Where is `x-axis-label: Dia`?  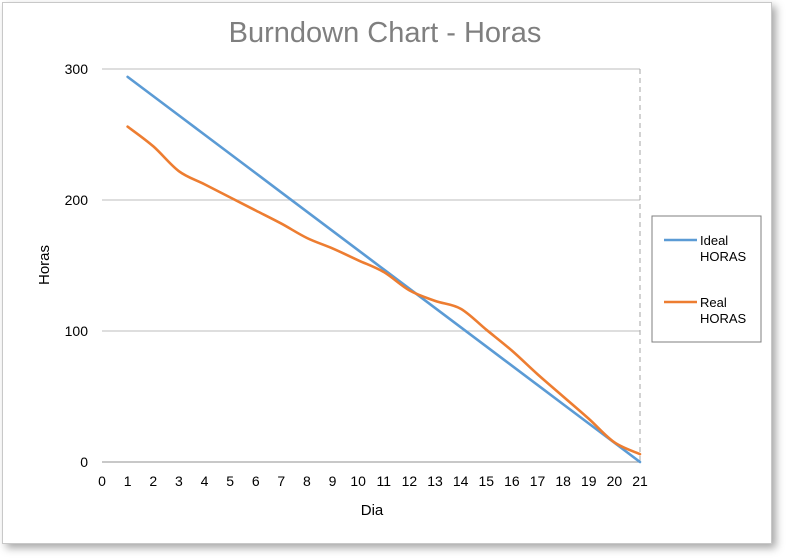 x-axis-label: Dia is located at coordinates (372, 510).